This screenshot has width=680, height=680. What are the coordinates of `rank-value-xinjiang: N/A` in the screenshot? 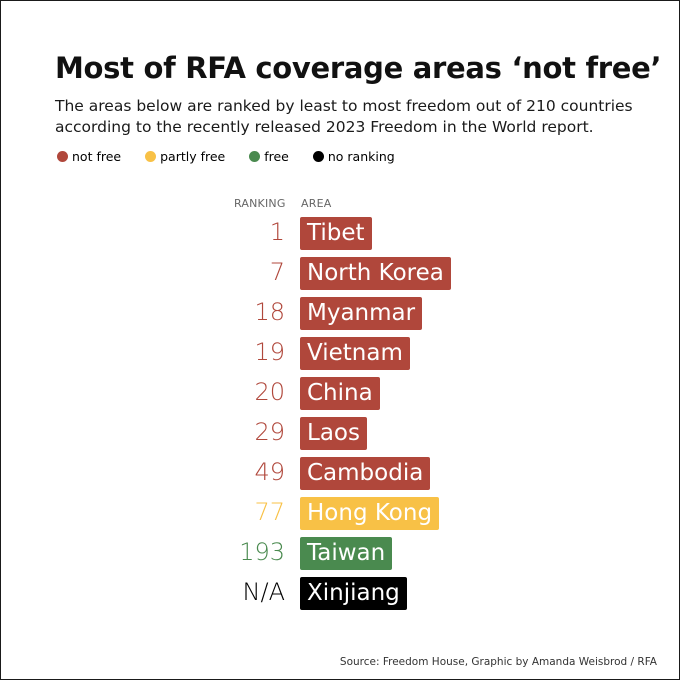 It's located at (263, 592).